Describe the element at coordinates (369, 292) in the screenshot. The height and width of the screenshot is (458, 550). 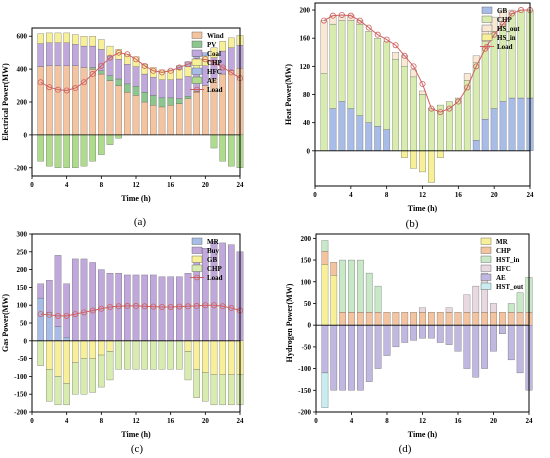
I see `bar-hst-in` at that location.